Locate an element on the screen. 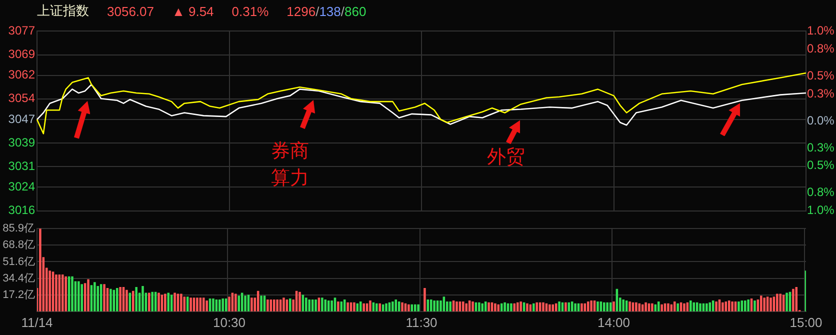 The height and width of the screenshot is (335, 836). y-tick-label: 3031 is located at coordinates (22, 165).